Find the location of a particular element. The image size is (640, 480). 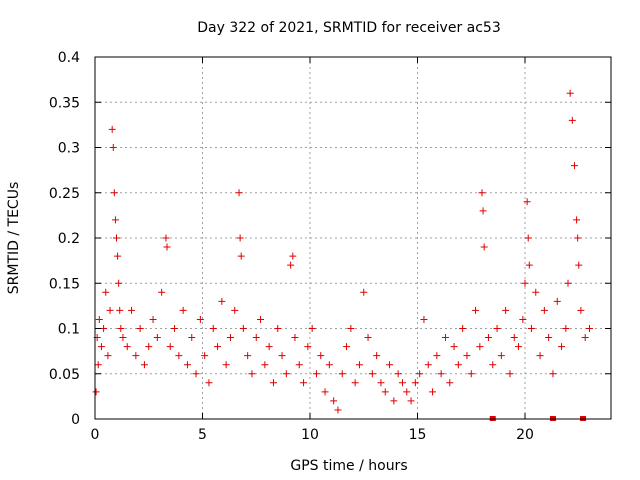

y-tick-label: 0.15 is located at coordinates (64, 284).